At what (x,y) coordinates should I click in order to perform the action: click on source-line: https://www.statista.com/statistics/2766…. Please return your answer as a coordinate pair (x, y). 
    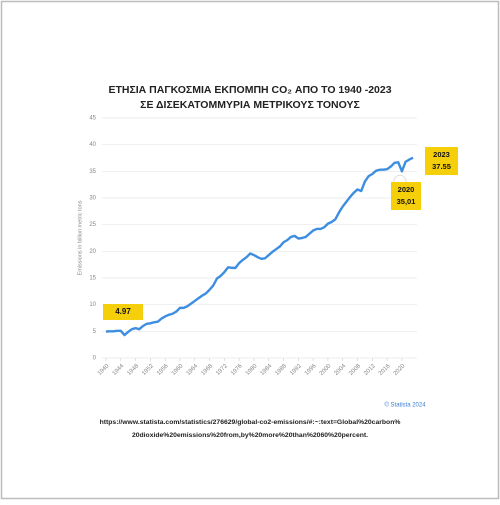
    Looking at the image, I should click on (250, 422).